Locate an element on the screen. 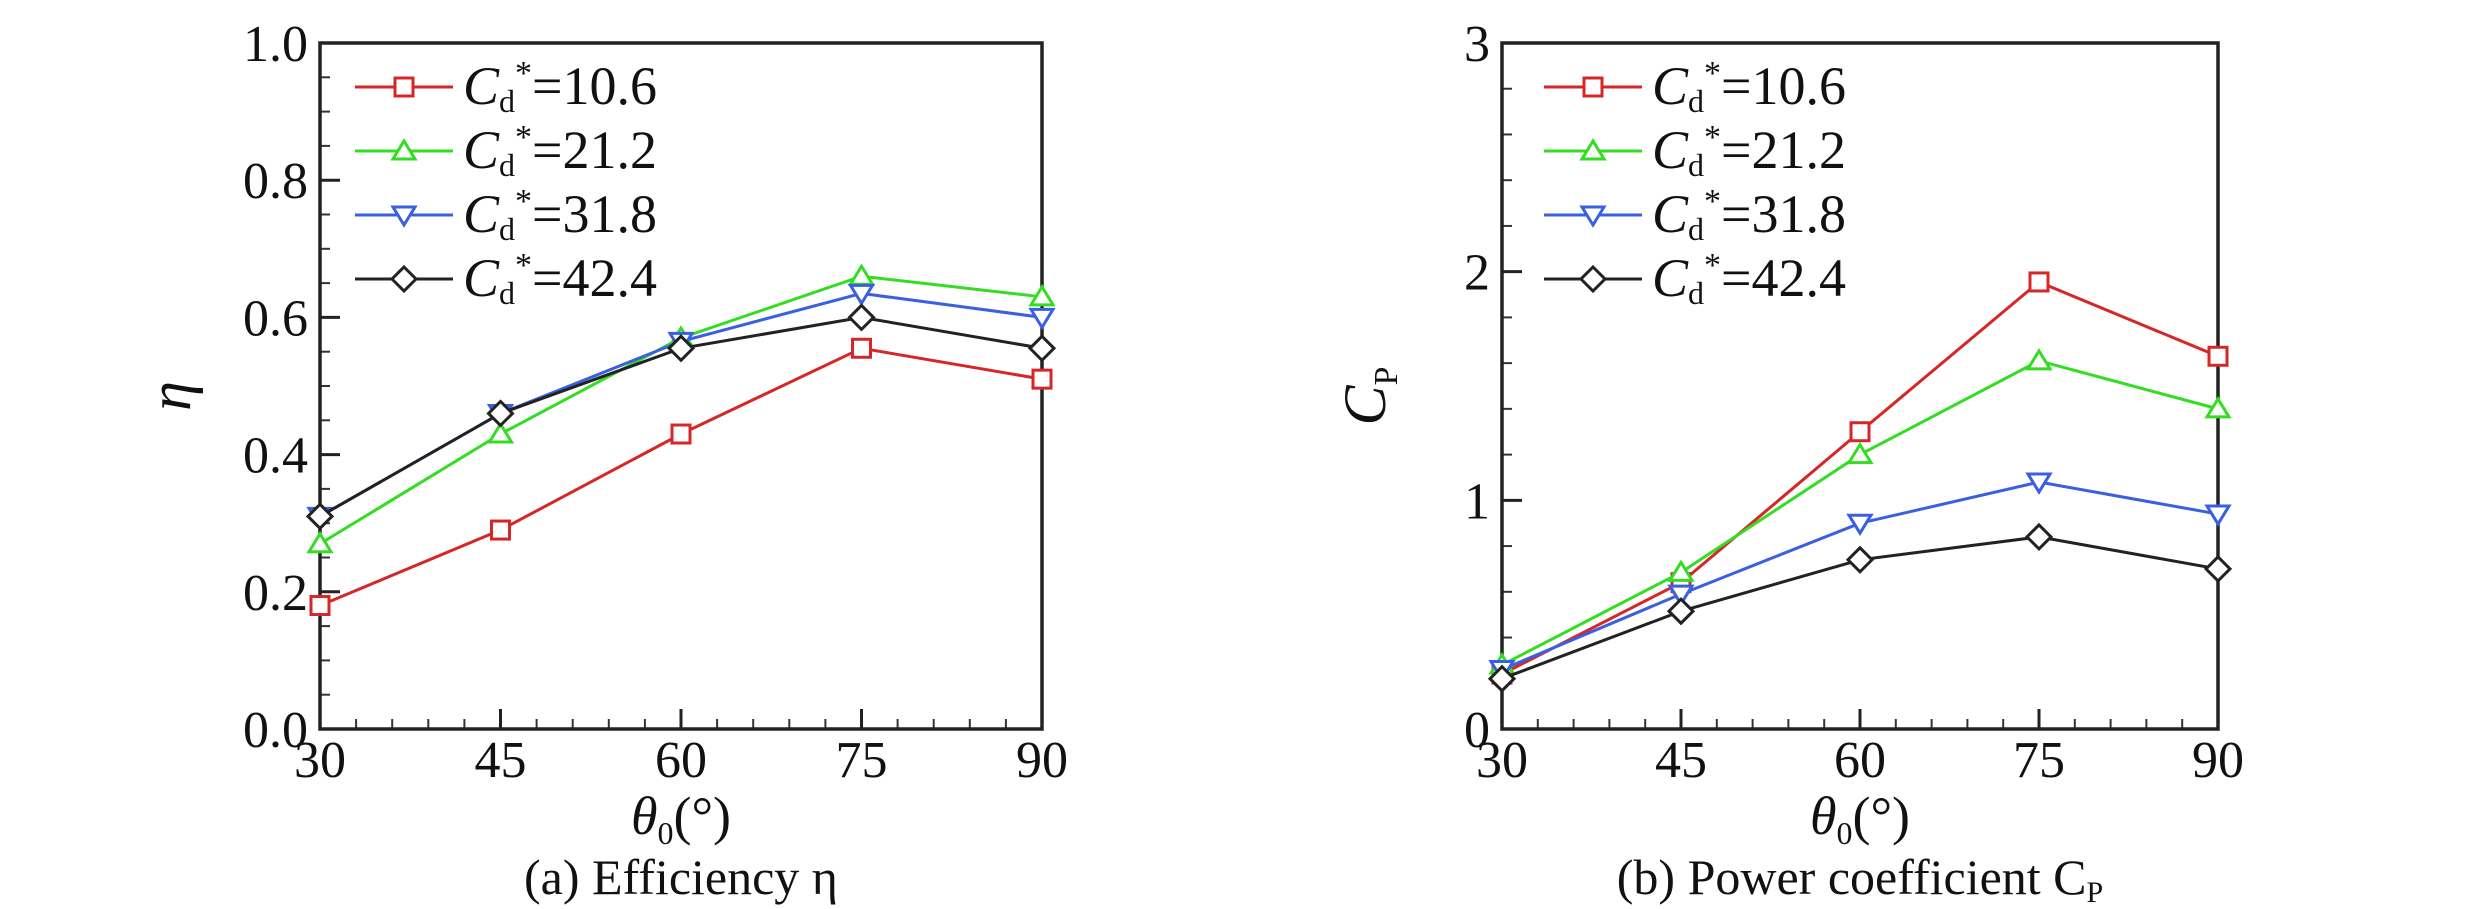 Image resolution: width=2481 pixels, height=909 pixels. y-axis-label: η is located at coordinates (170, 396).